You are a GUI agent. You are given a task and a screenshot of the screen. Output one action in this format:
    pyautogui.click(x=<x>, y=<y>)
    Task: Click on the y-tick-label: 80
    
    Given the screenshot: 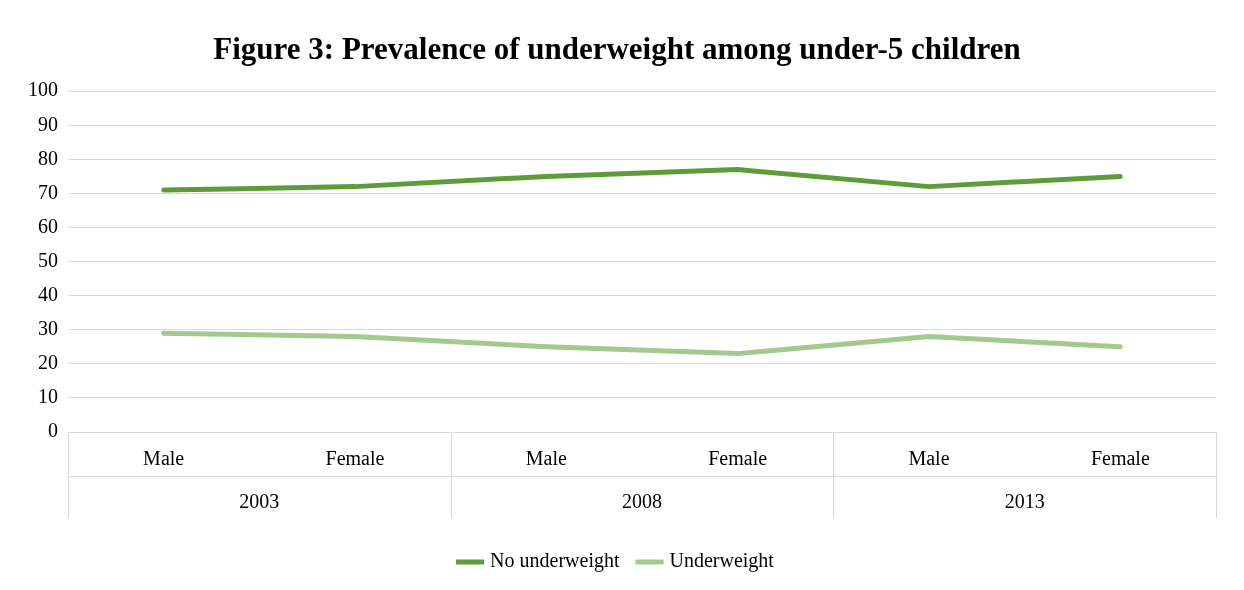 What is the action you would take?
    pyautogui.click(x=48, y=157)
    